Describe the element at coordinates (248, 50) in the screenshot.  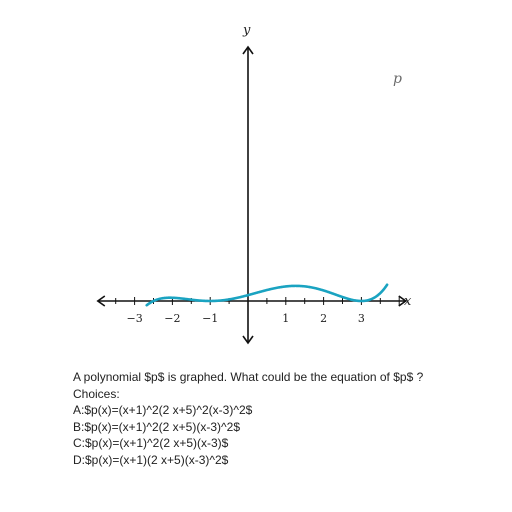
I see `y-axis-arrow-up` at that location.